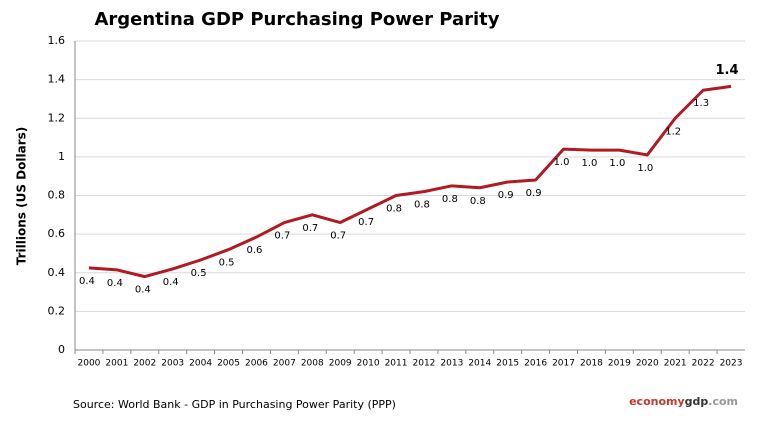  Describe the element at coordinates (723, 401) in the screenshot. I see `brand-part: .com` at that location.